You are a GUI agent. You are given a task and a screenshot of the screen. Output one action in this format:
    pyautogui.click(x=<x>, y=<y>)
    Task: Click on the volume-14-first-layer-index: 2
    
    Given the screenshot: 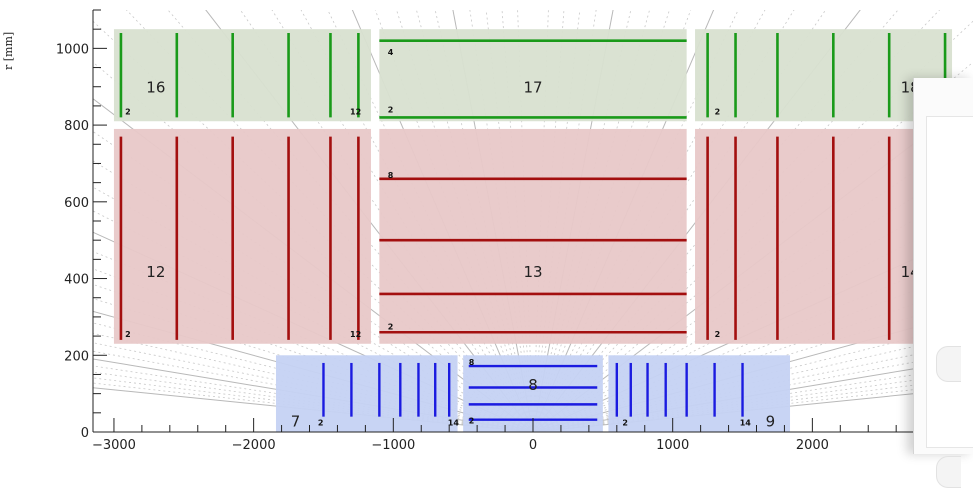 What is the action you would take?
    pyautogui.click(x=718, y=334)
    